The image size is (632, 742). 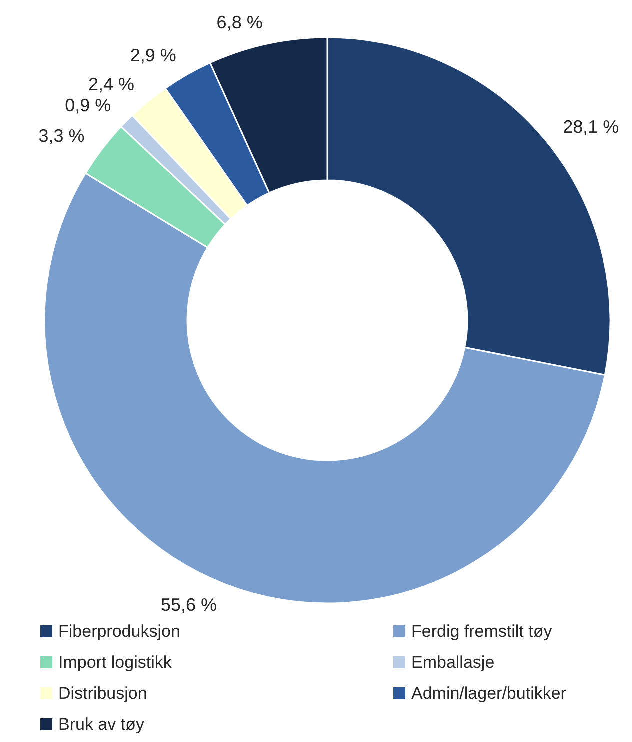 What do you see at coordinates (239, 22) in the screenshot?
I see `data-label: 6,8 %` at bounding box center [239, 22].